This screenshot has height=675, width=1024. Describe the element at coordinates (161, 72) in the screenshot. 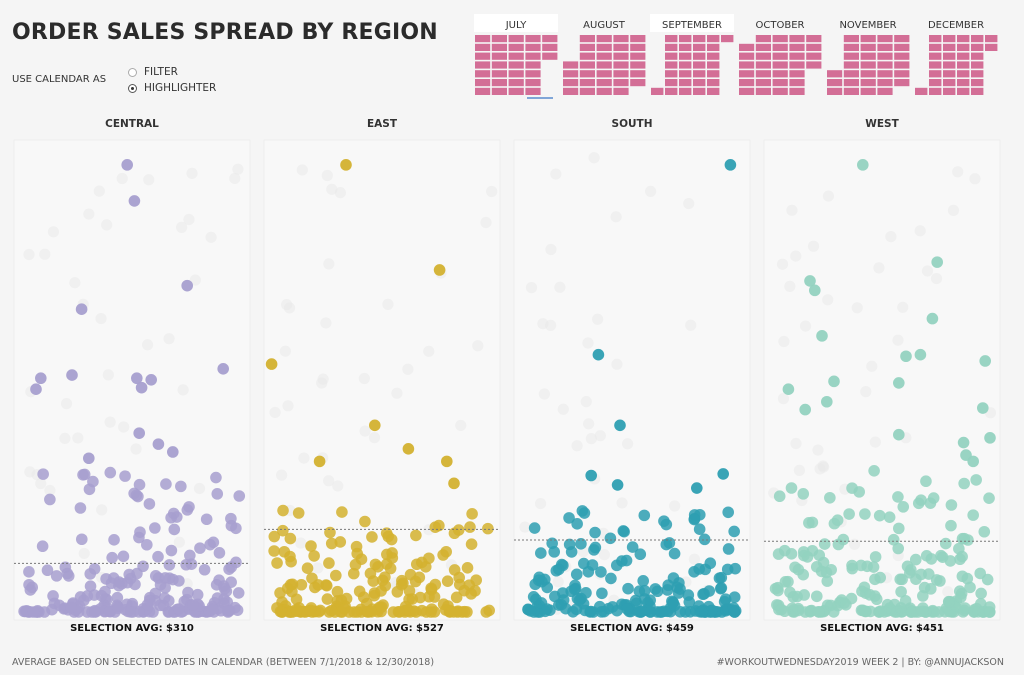

I see `filter-radio-label: FILTER` at that location.